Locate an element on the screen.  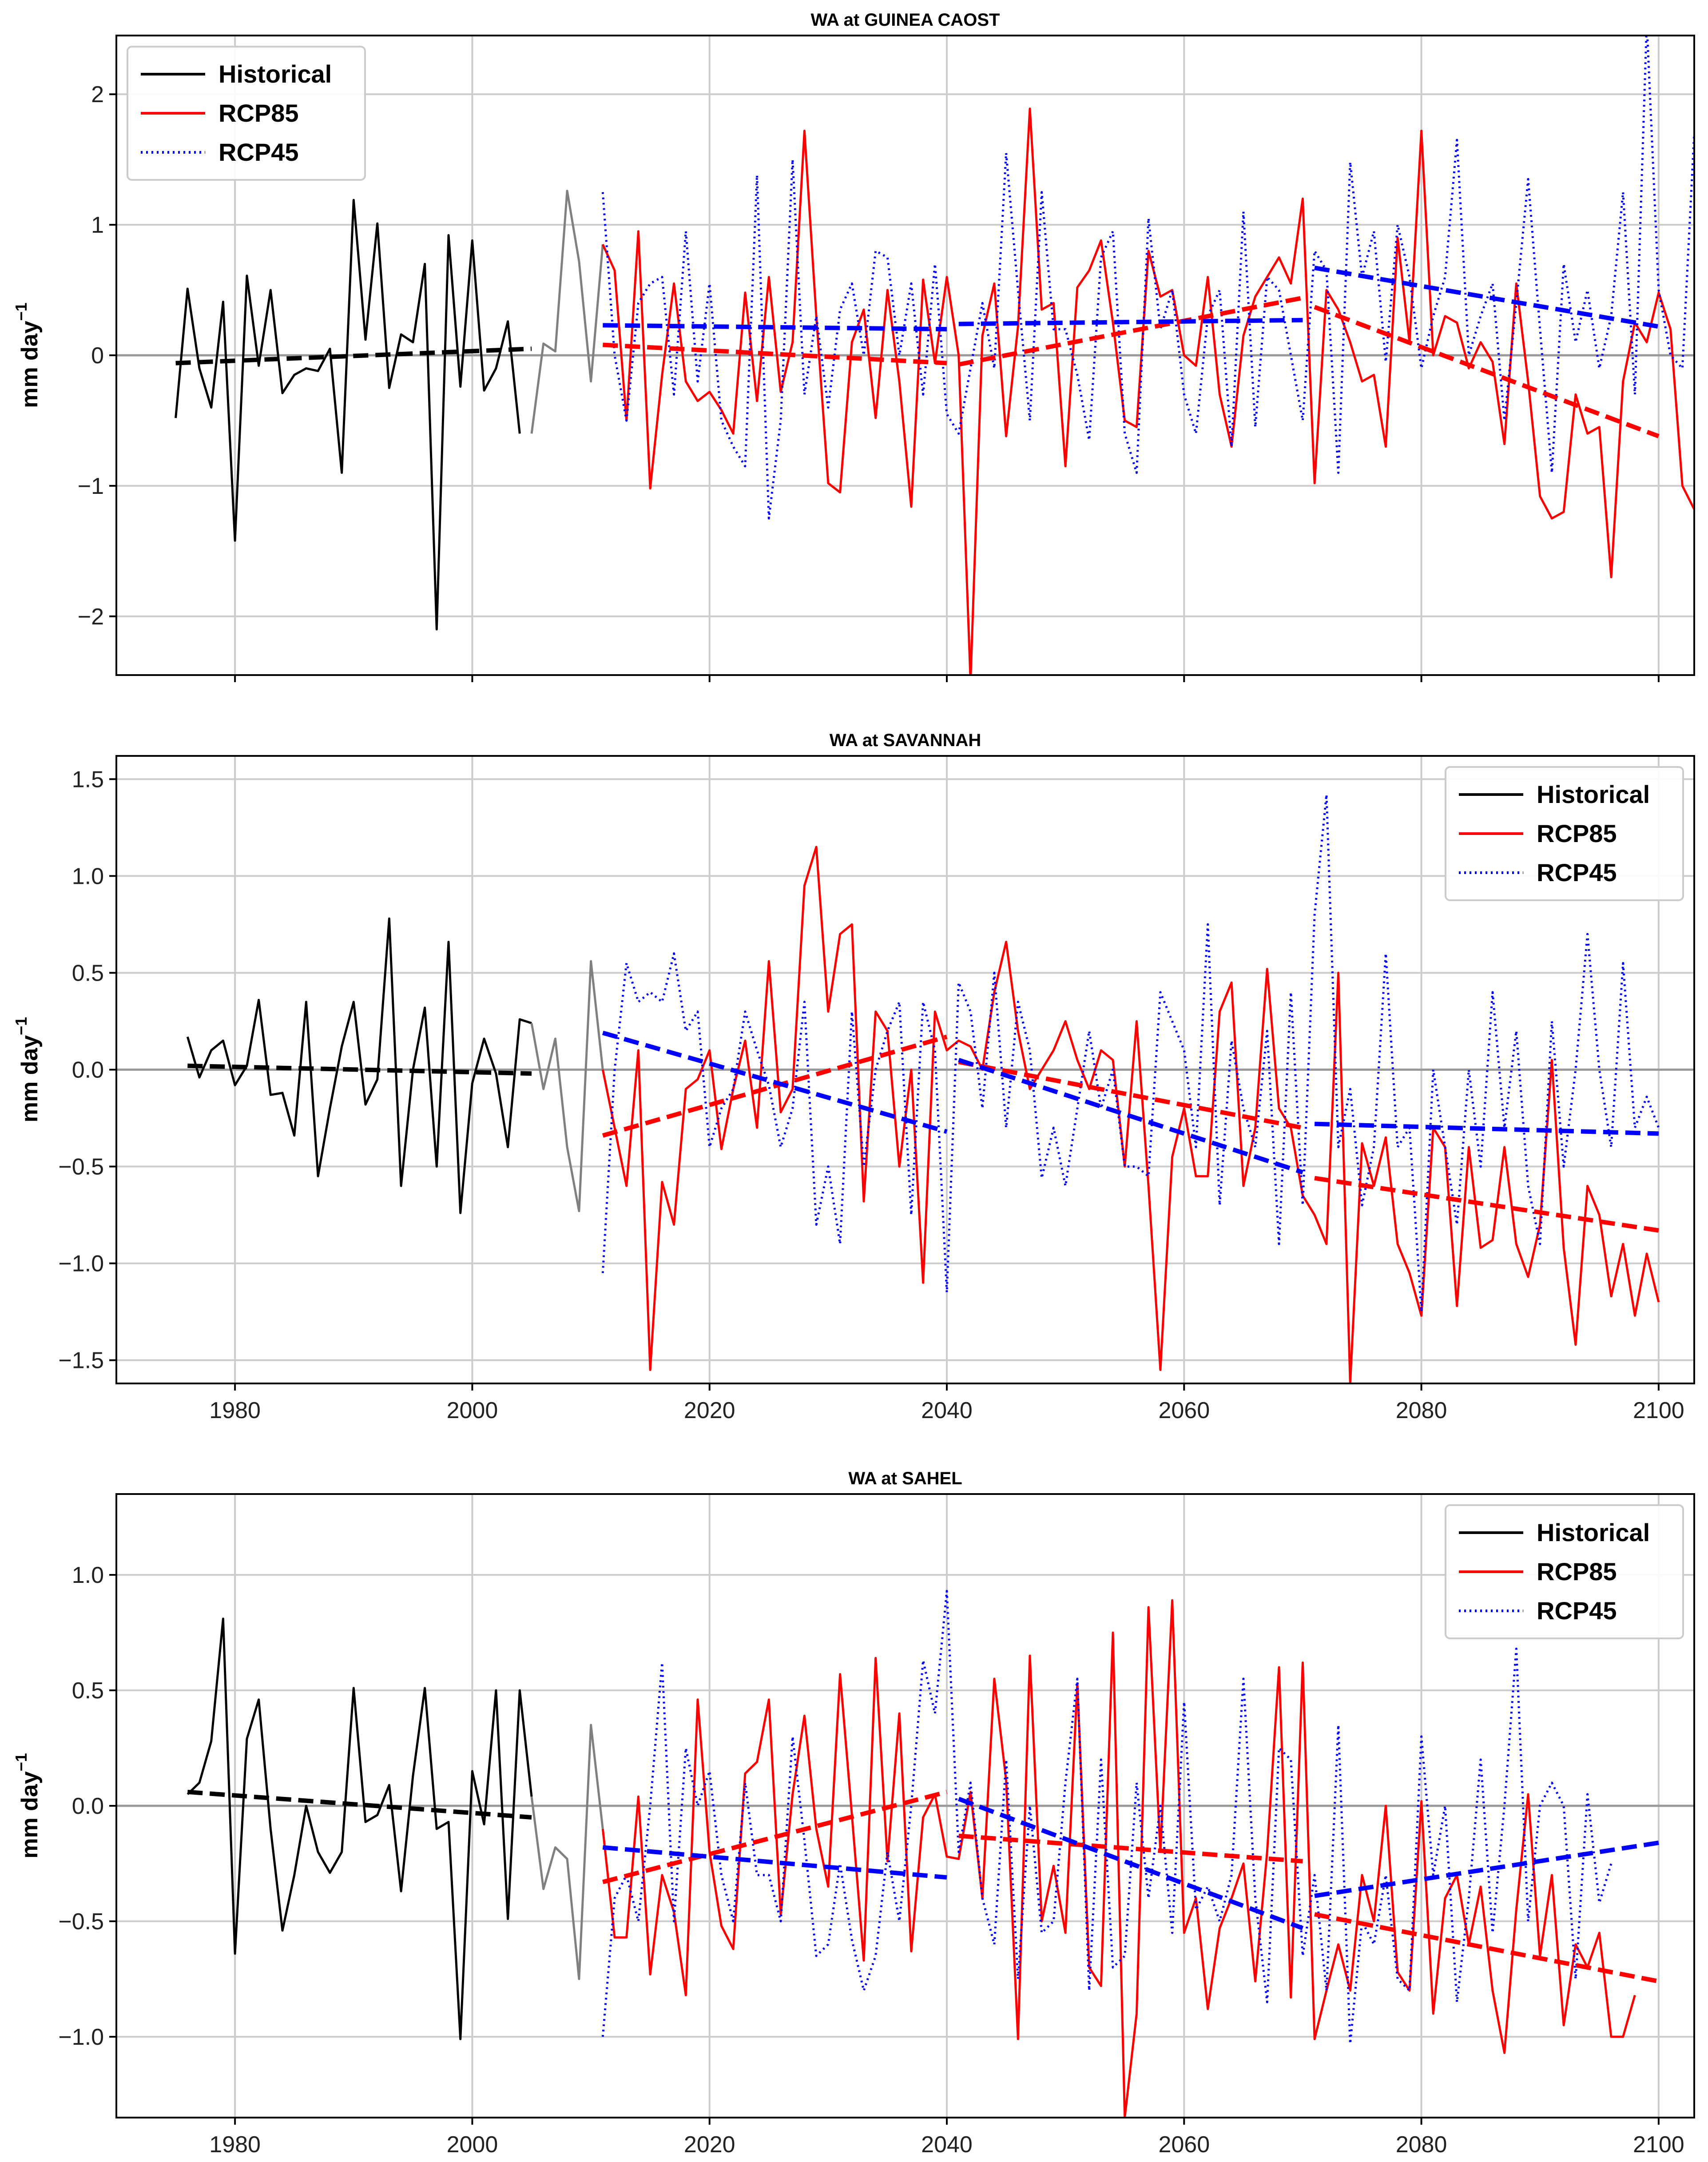
y-tick-label: 2 is located at coordinates (97, 94).